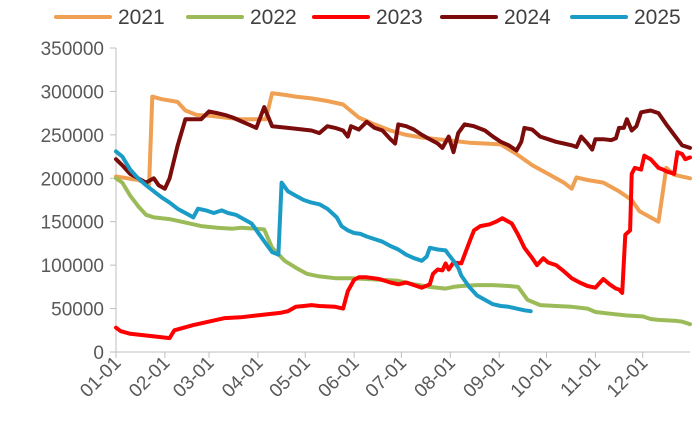 The width and height of the screenshot is (700, 444). Describe the element at coordinates (72, 223) in the screenshot. I see `y-tick-label: 150000` at that location.